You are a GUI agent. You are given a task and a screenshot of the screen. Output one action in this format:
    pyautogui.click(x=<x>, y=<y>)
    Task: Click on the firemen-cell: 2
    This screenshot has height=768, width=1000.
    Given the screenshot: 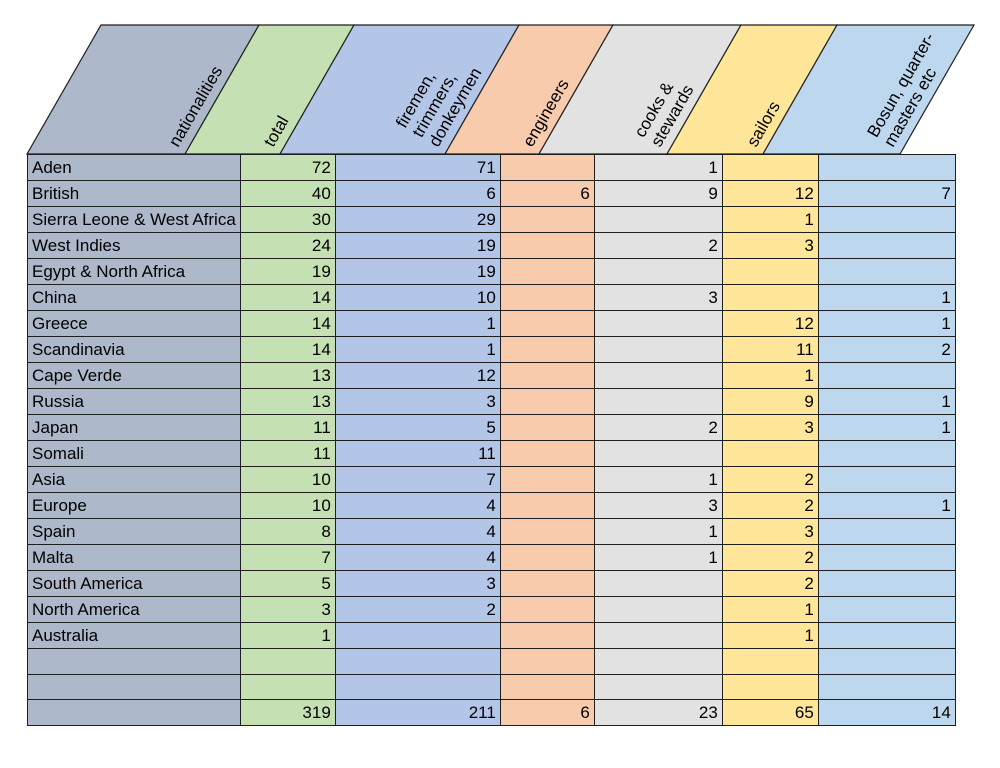 What is the action you would take?
    pyautogui.click(x=417, y=609)
    